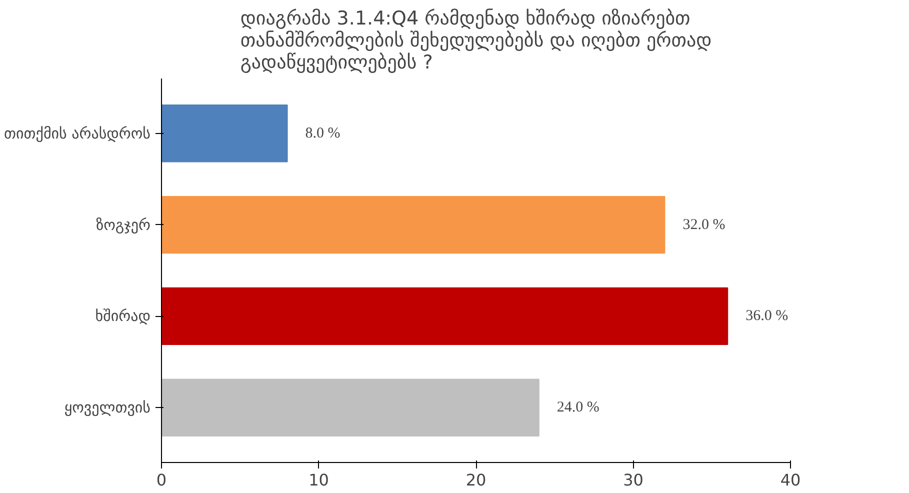 The width and height of the screenshot is (909, 493). Describe the element at coordinates (77, 133) in the screenshot. I see `y-tick-label: თითქმის არასდროს` at that location.